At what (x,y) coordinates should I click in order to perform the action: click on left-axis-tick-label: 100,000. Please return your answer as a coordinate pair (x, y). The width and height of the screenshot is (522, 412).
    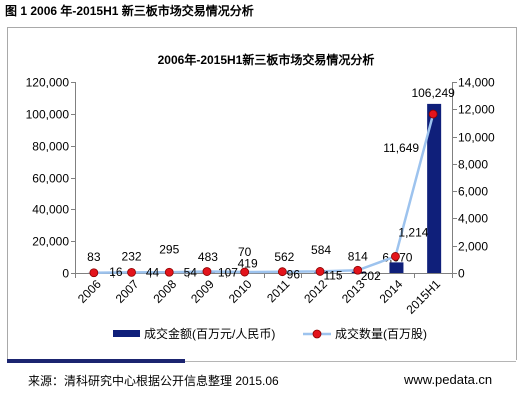
    Looking at the image, I should click on (48, 115).